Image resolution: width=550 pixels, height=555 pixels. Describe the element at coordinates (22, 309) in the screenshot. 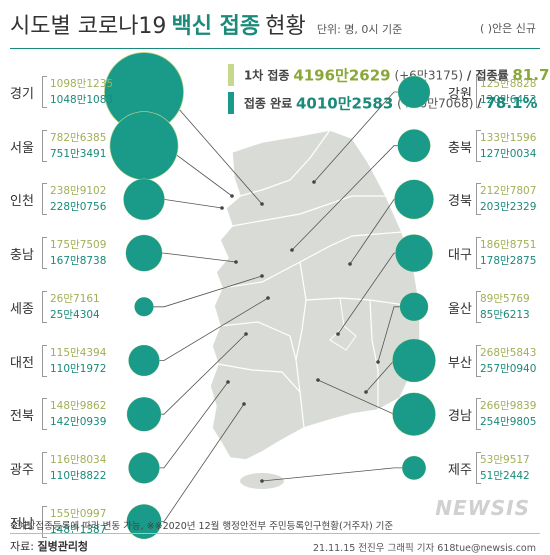

I see `region-name: 세종` at that location.